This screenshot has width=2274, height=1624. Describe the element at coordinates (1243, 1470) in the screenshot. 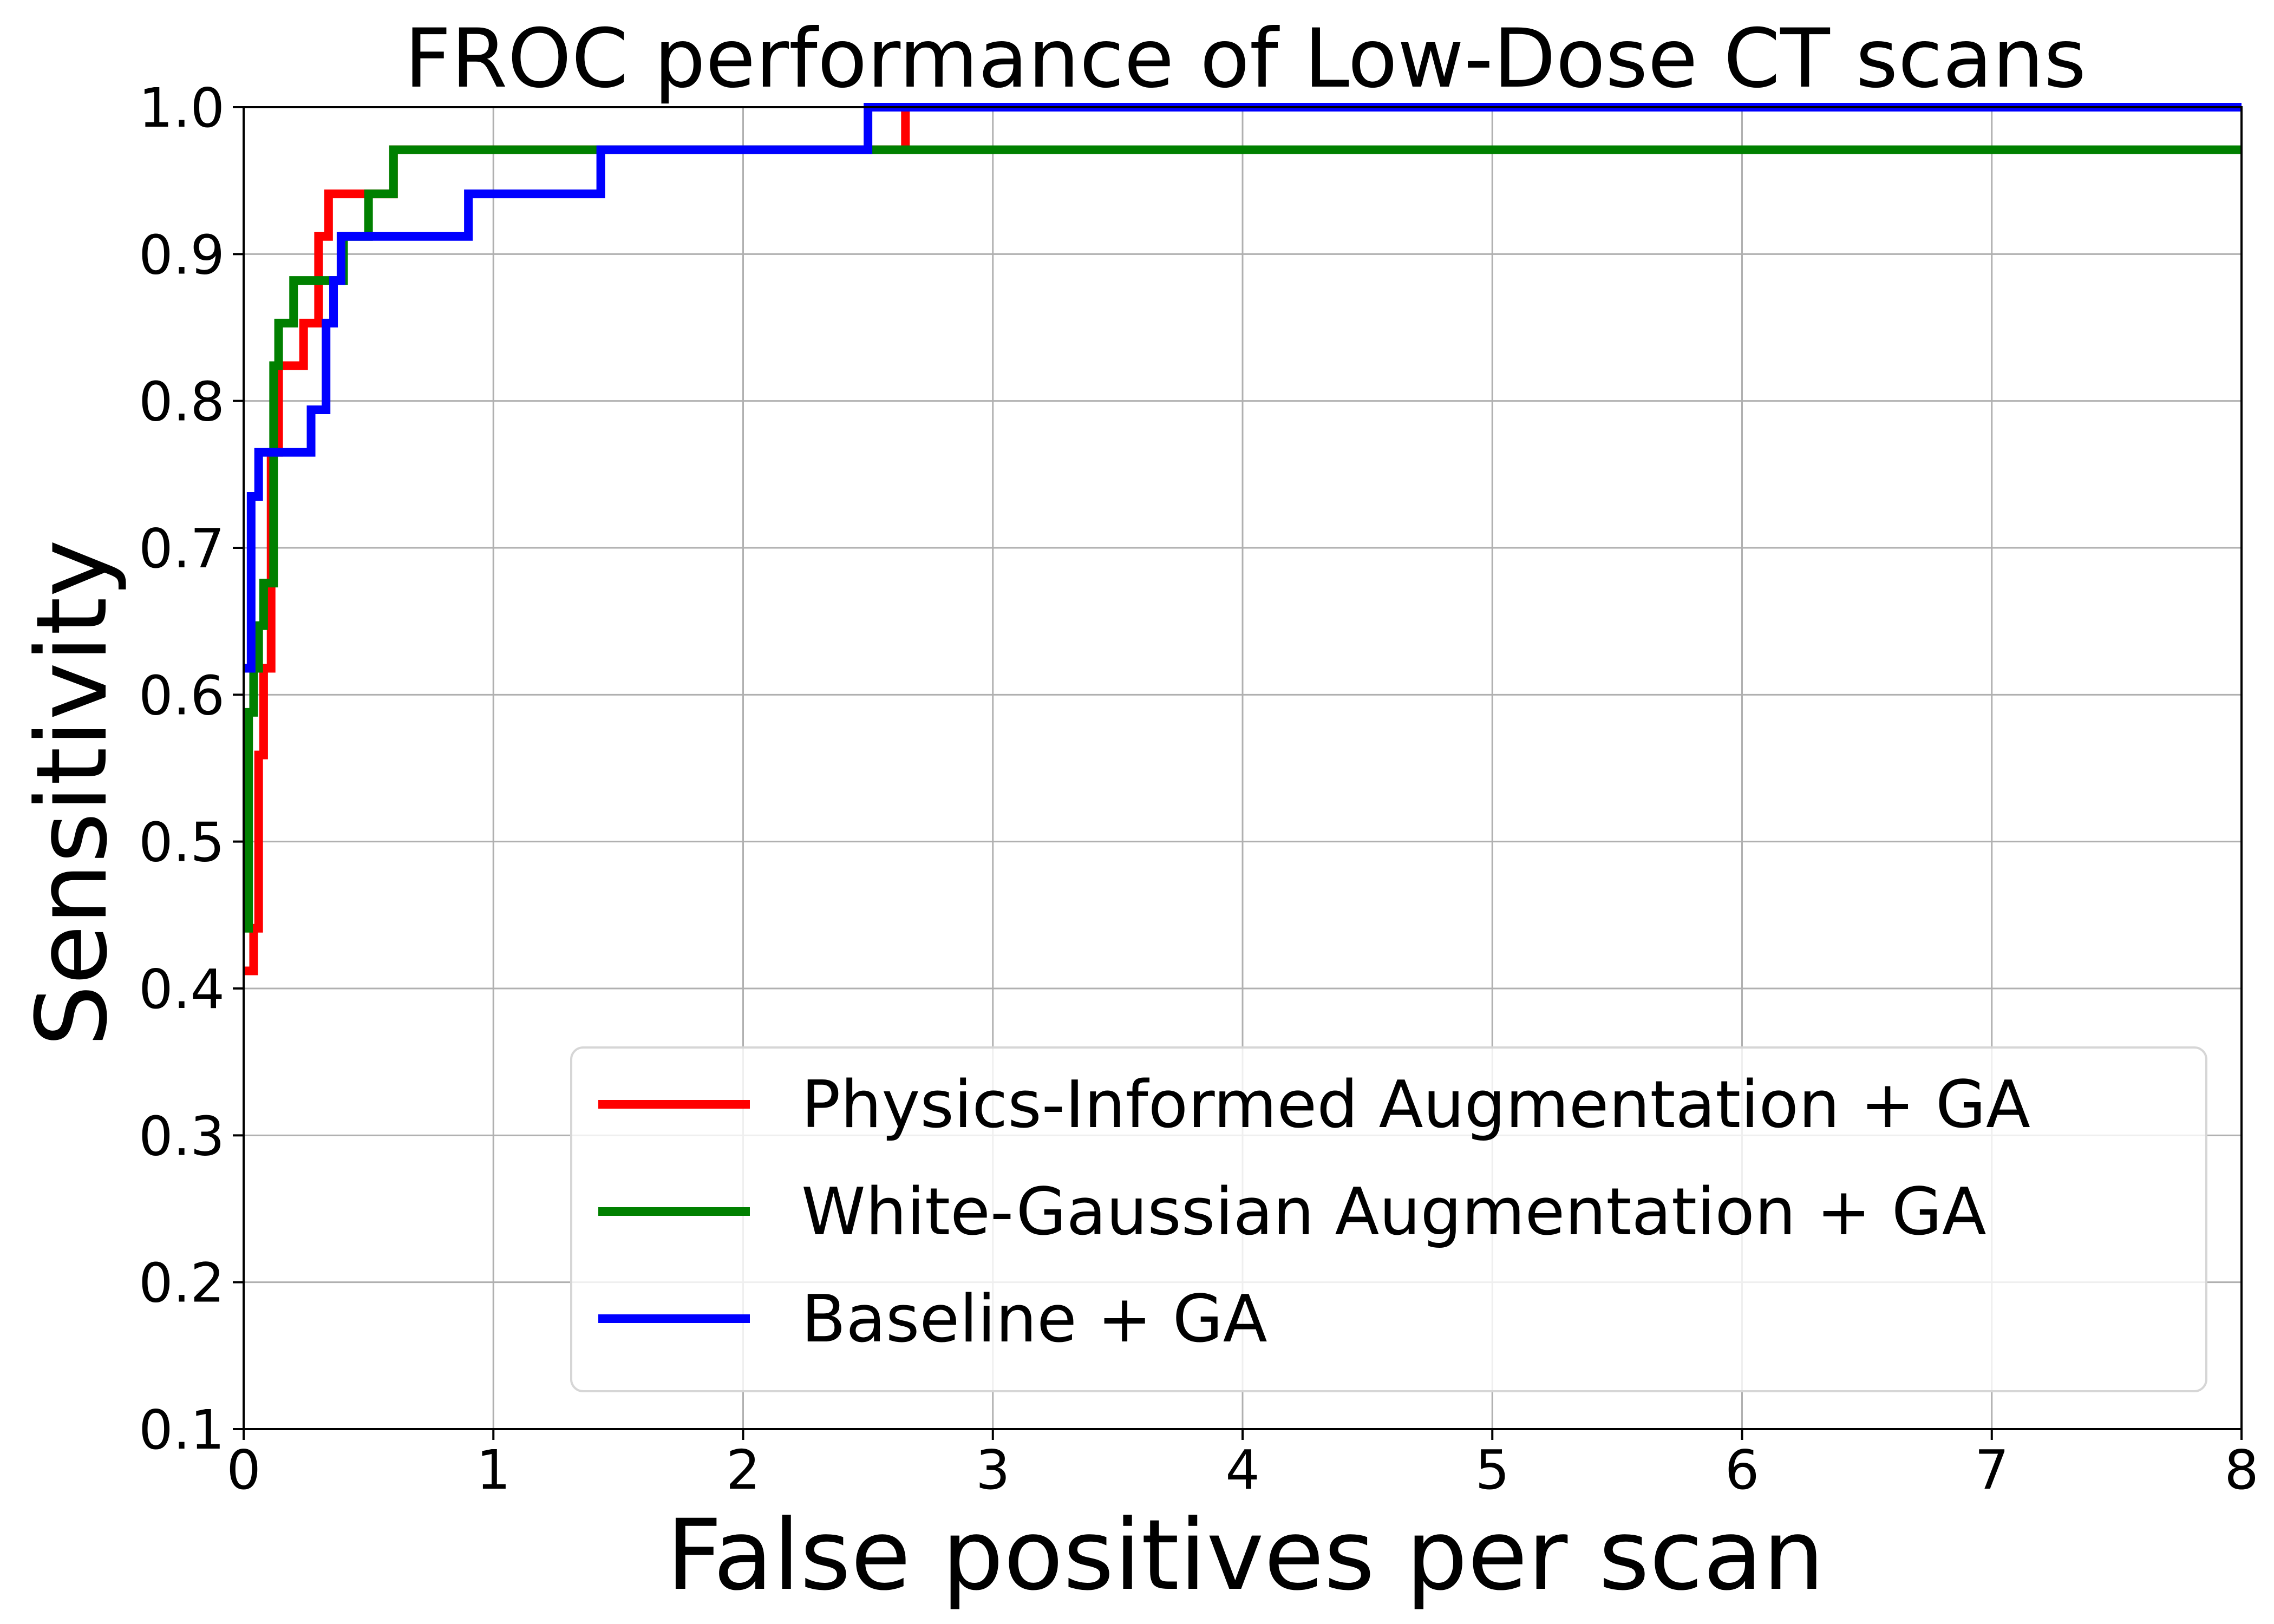

I see `x-tick-label: 4` at that location.